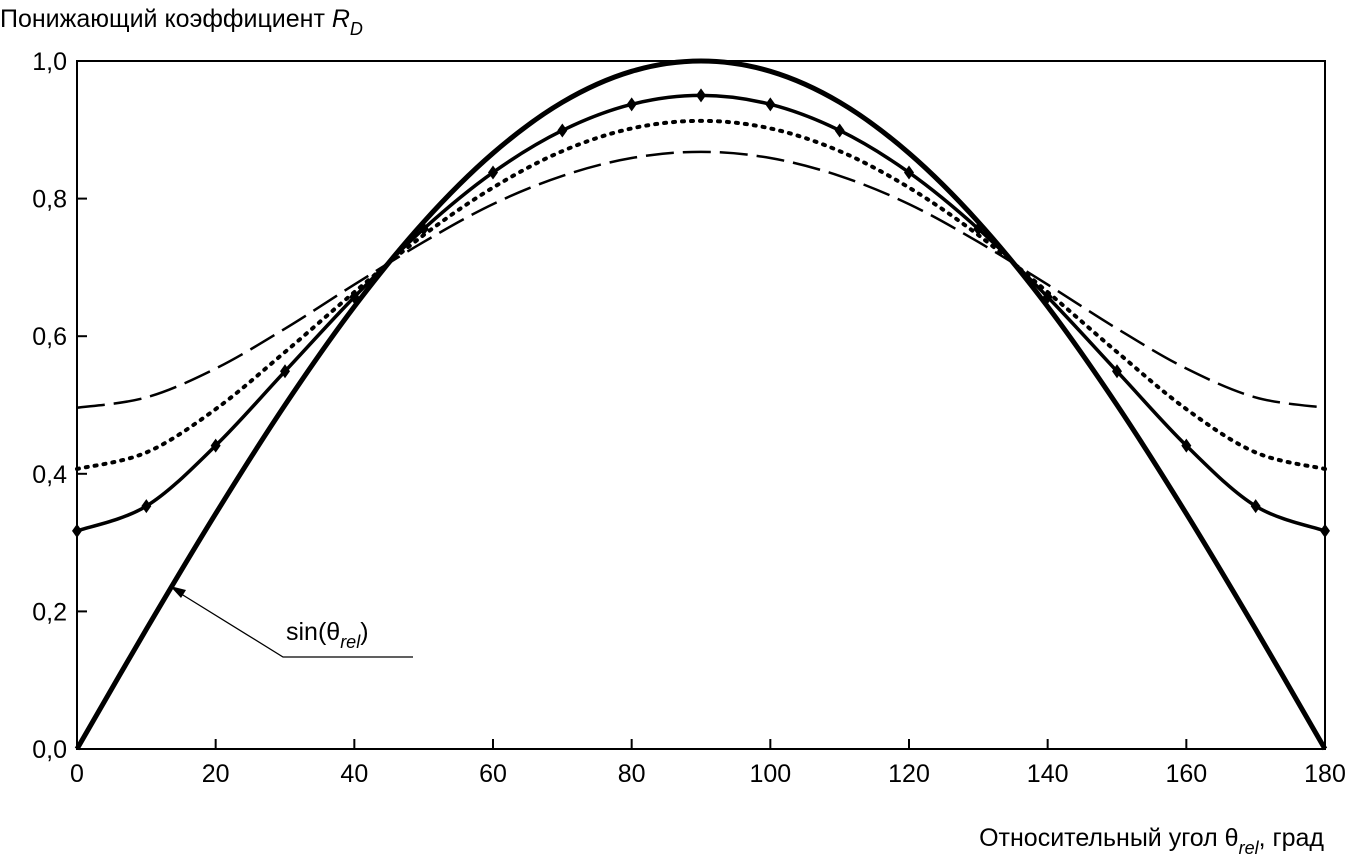 The image size is (1353, 859). Describe the element at coordinates (354, 774) in the screenshot. I see `x-tick-label: 40` at that location.